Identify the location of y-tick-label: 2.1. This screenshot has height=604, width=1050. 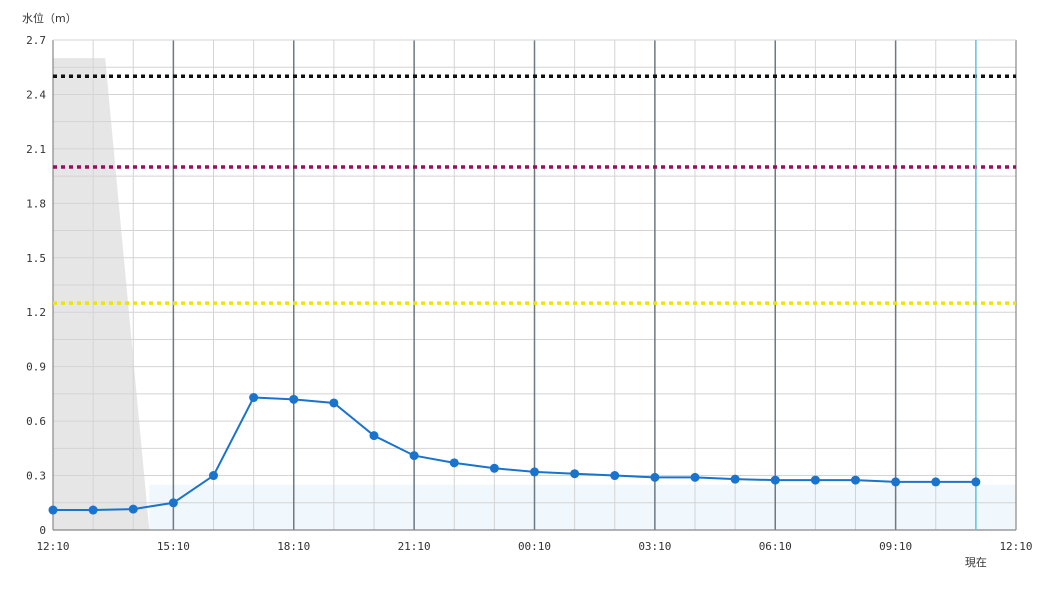
(36, 149).